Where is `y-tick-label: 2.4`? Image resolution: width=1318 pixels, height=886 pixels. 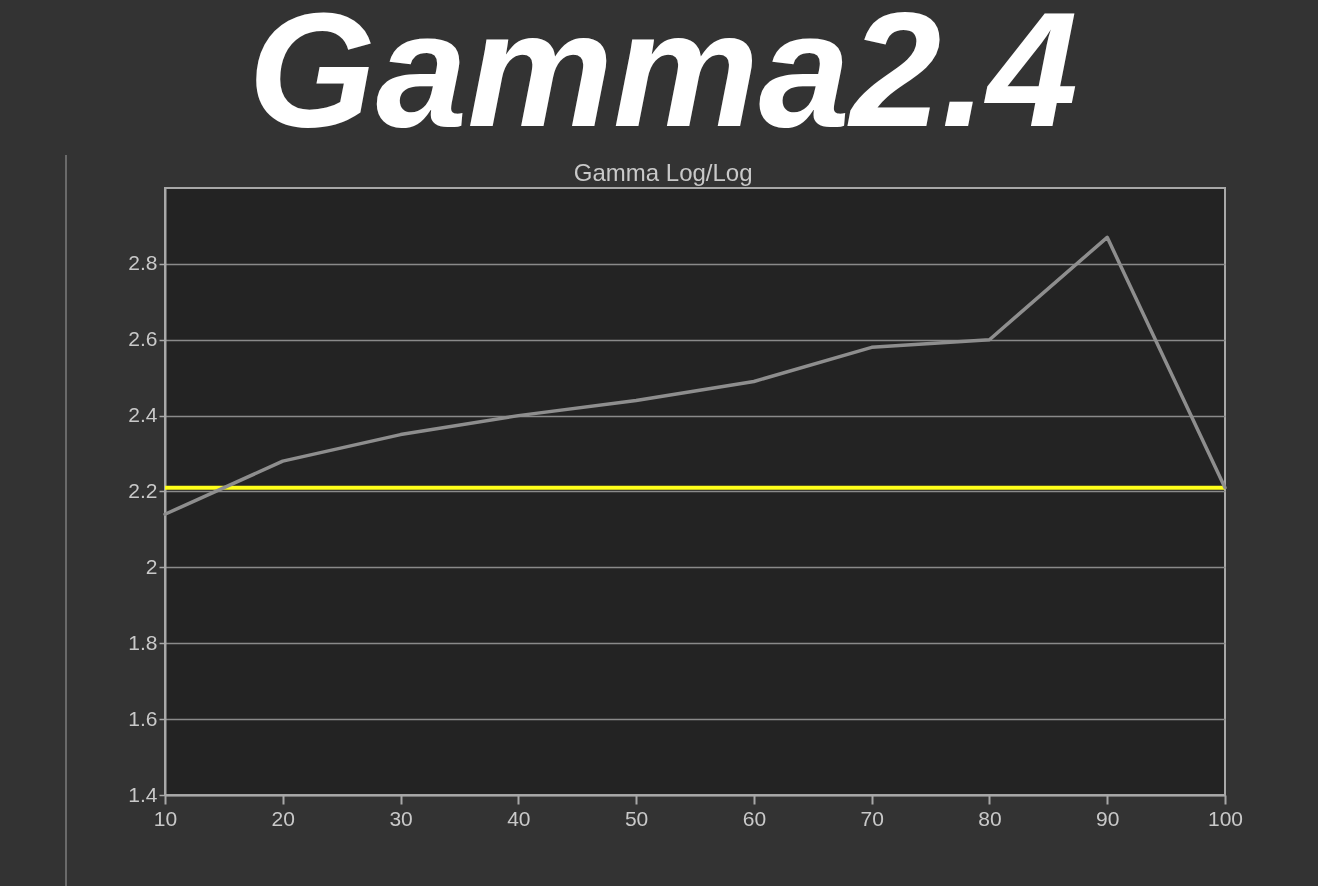
y-tick-label: 2.4 is located at coordinates (143, 415).